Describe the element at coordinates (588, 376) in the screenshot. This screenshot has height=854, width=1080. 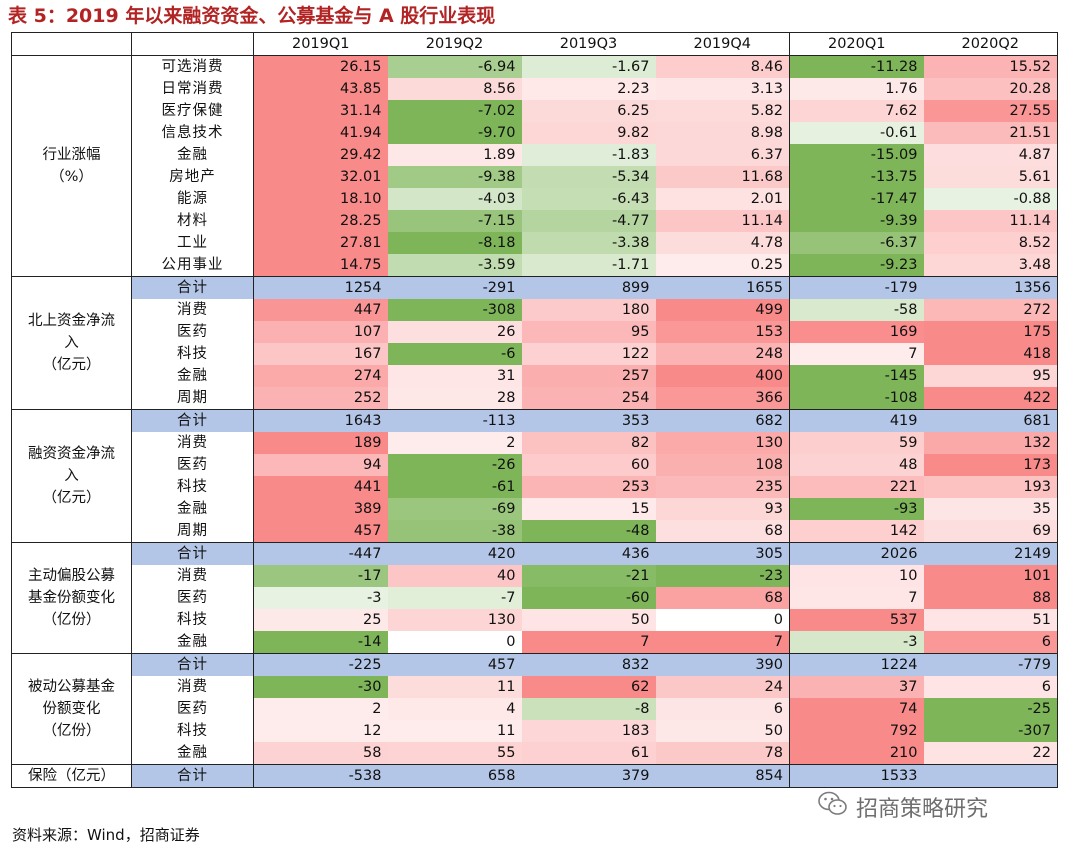
I see `value-cell: 257` at that location.